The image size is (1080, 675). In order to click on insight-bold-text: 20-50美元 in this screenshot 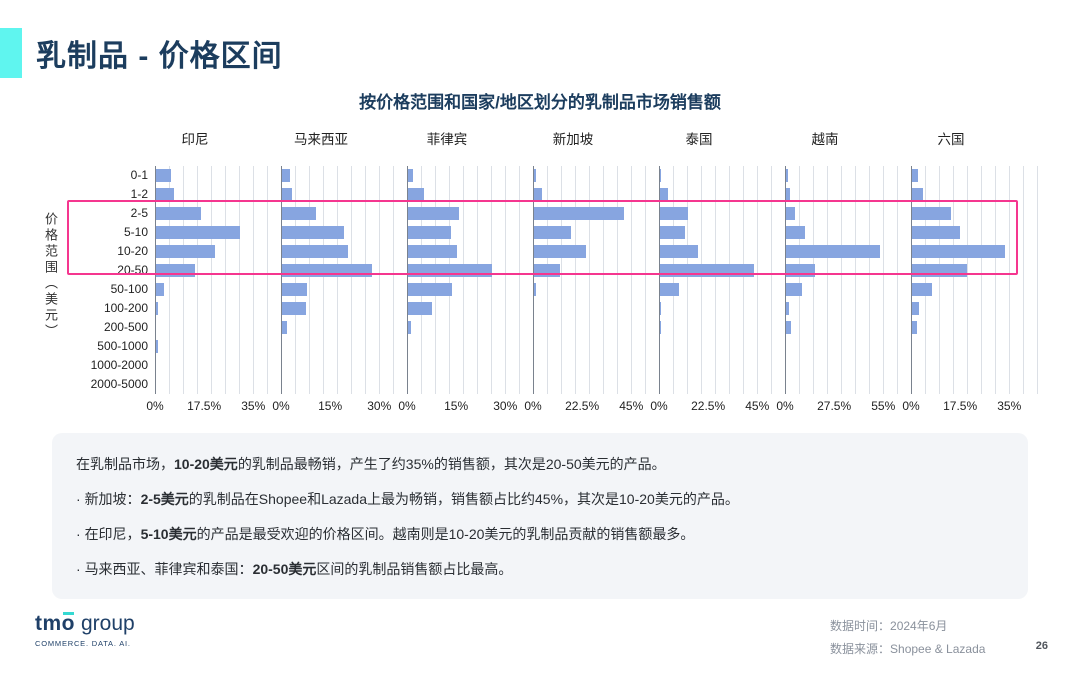, I will do `click(284, 569)`.